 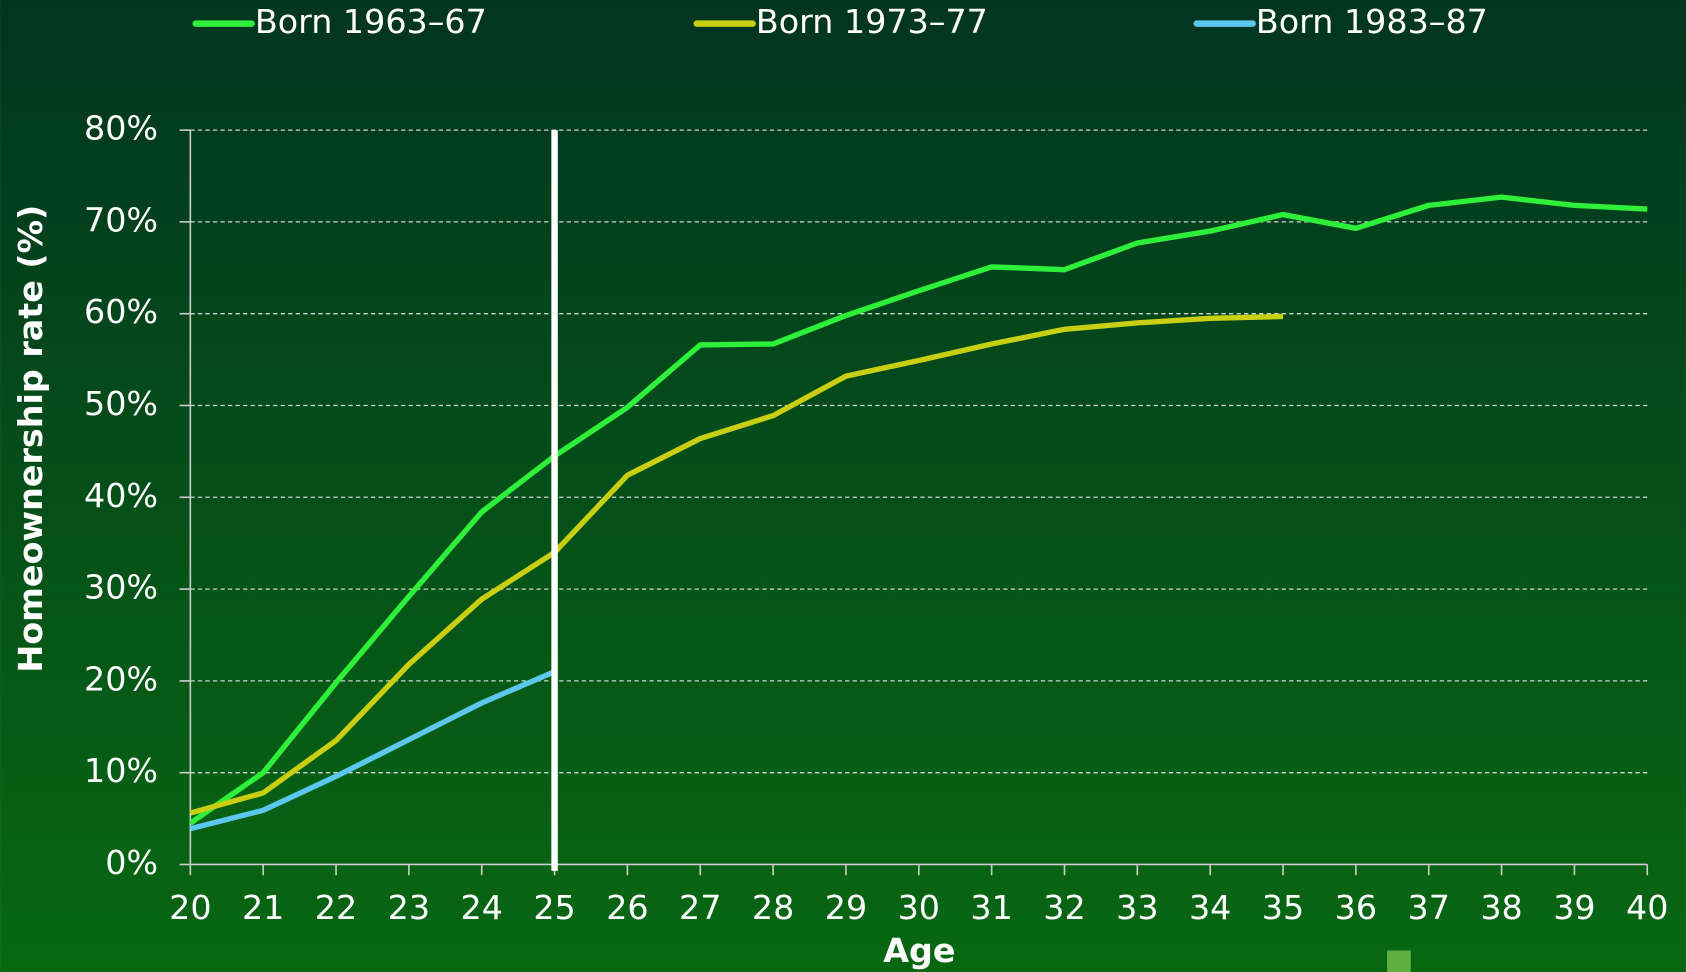 What do you see at coordinates (1356, 907) in the screenshot?
I see `x-tick-label: 36` at bounding box center [1356, 907].